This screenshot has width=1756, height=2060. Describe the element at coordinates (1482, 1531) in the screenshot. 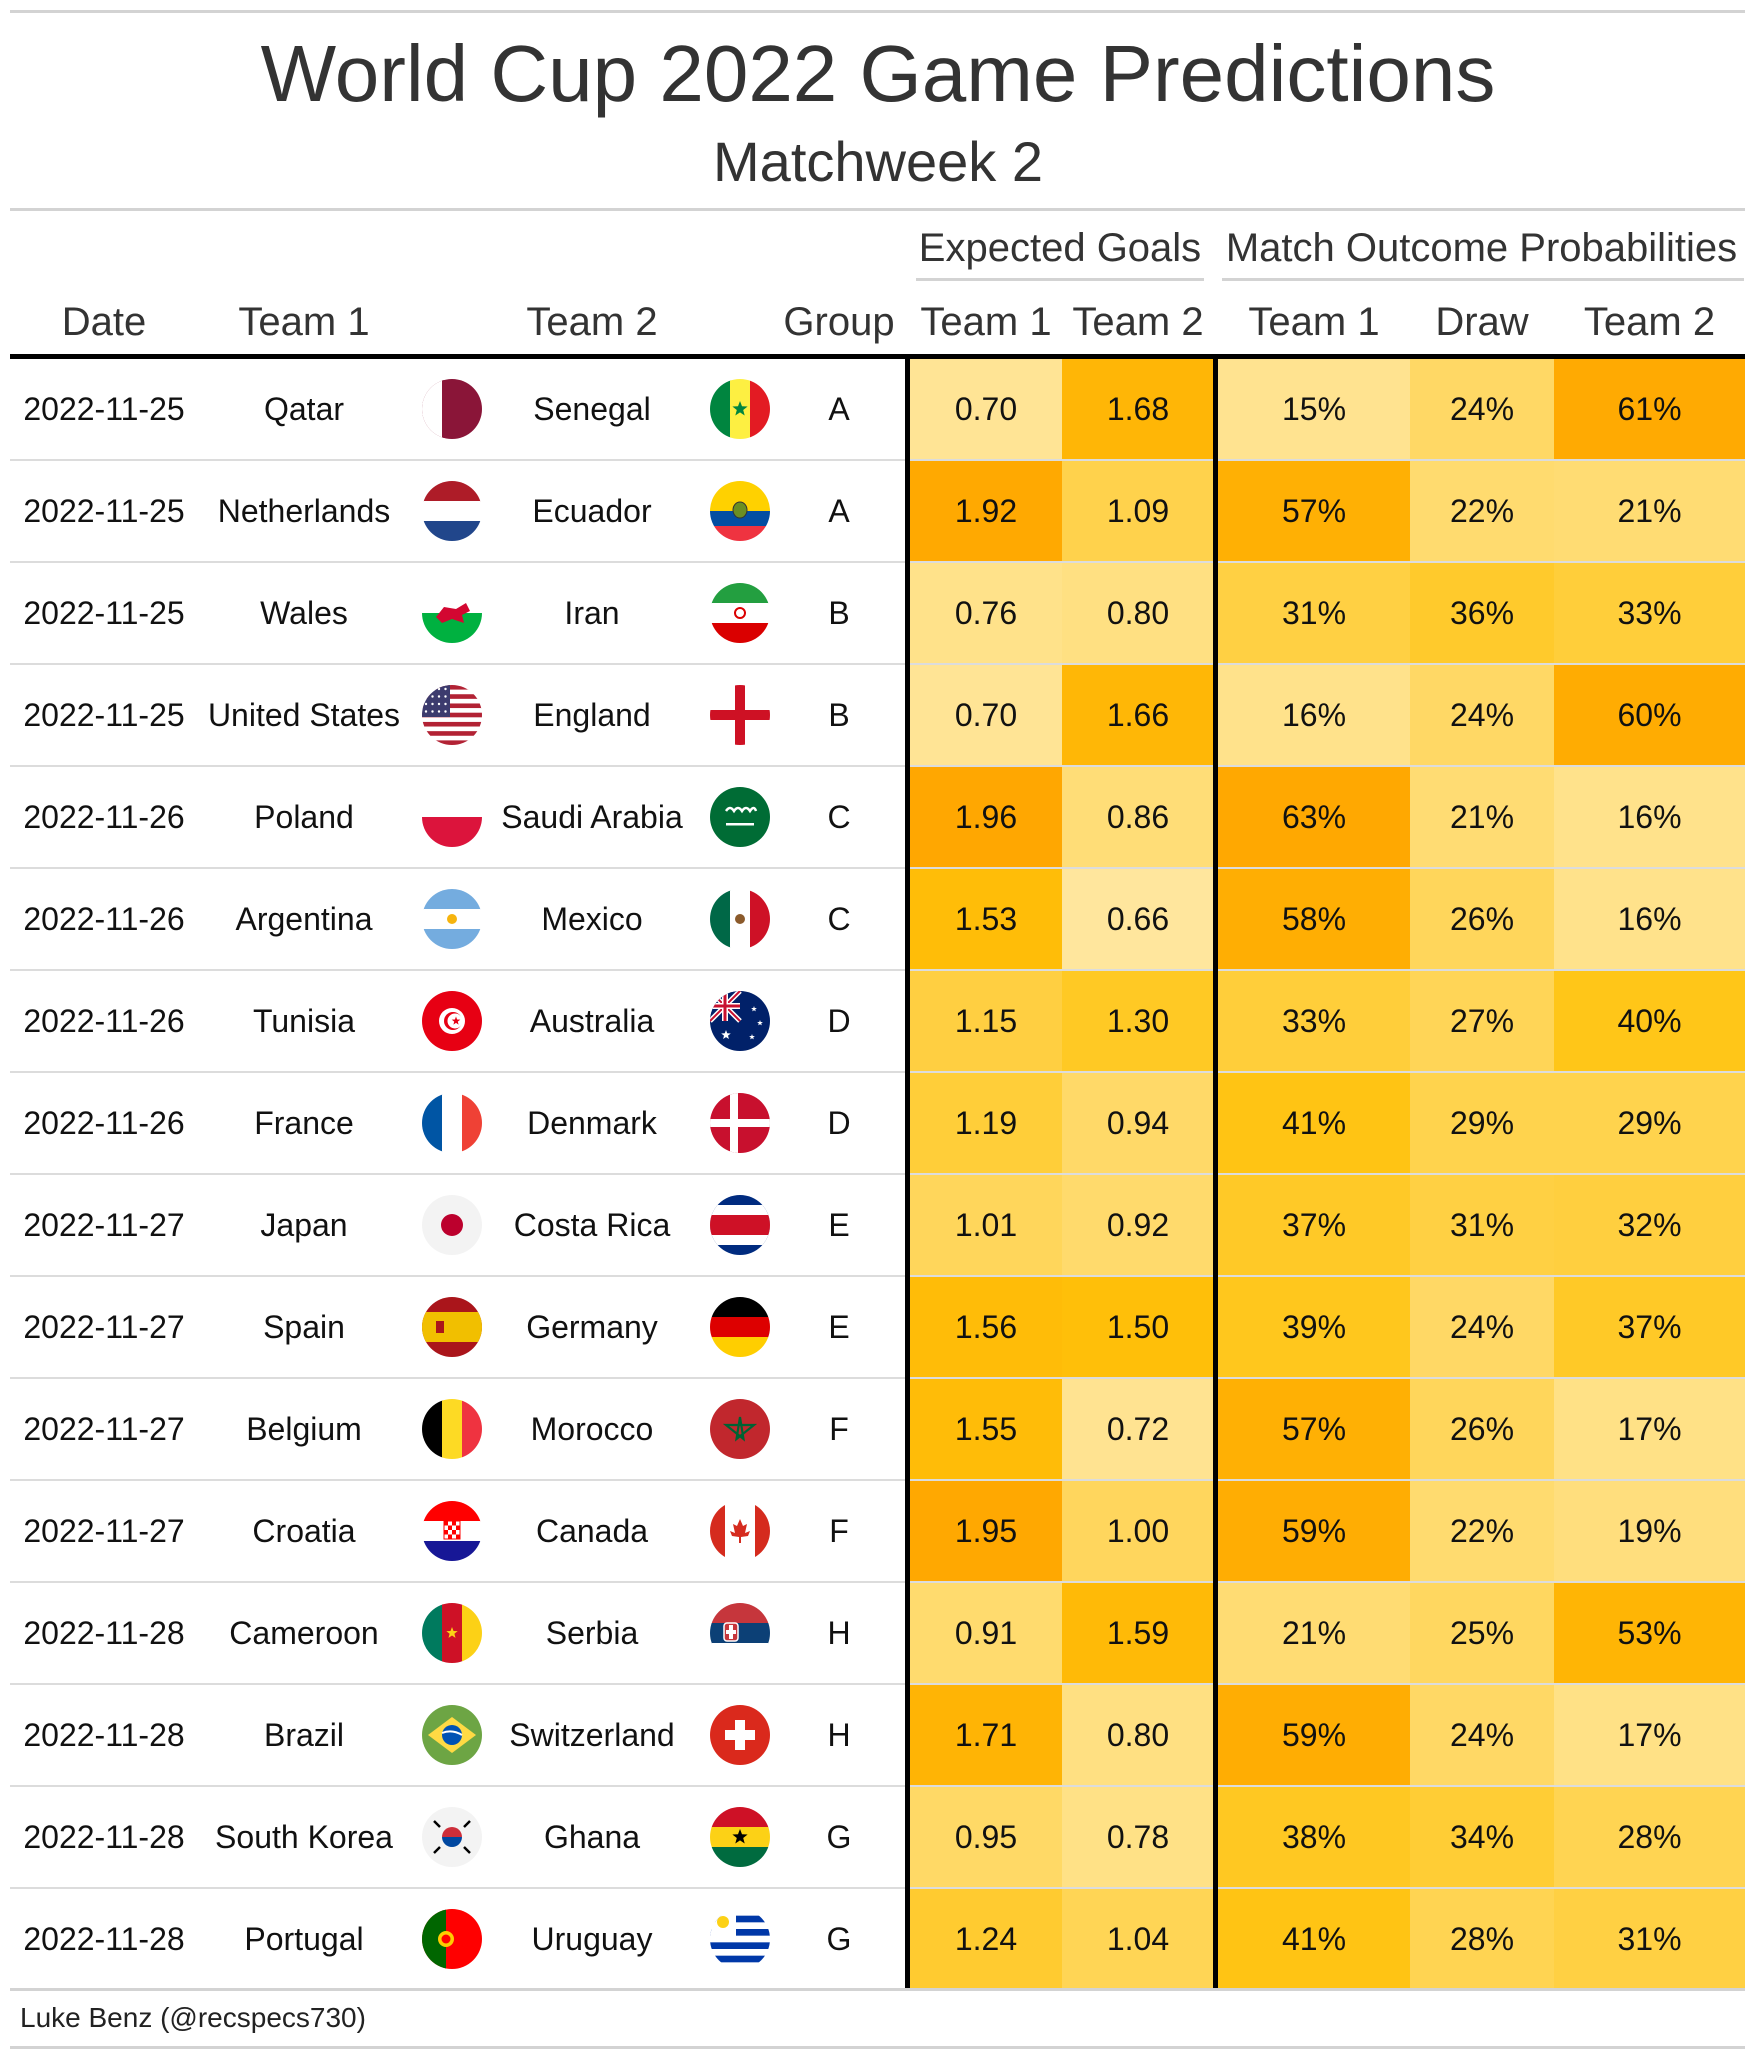

I see `prob-draw-cell: 22%` at that location.